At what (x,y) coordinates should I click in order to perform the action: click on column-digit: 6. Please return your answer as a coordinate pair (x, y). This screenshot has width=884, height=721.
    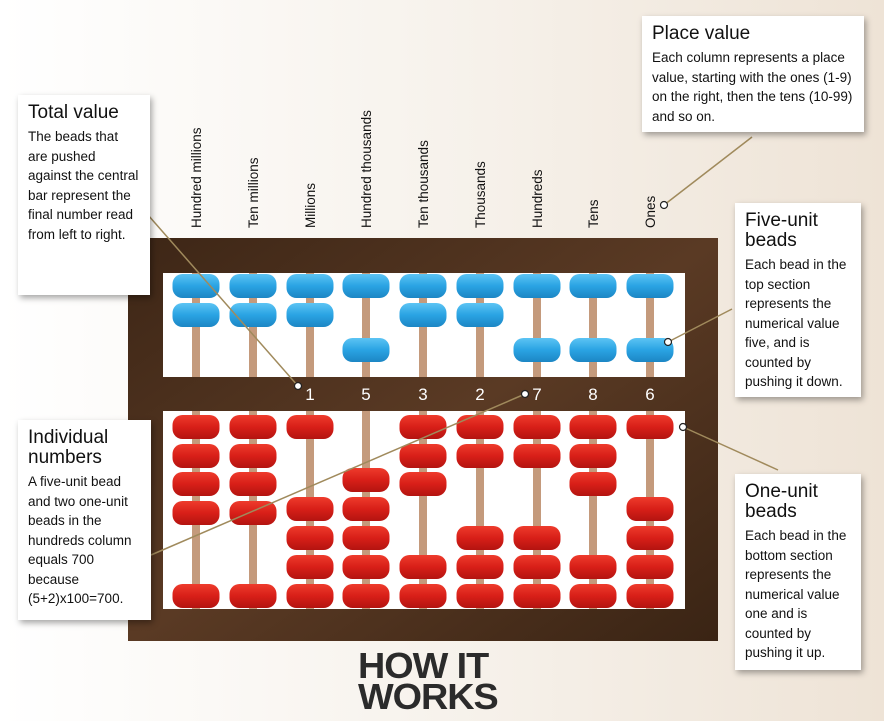
    Looking at the image, I should click on (649, 394).